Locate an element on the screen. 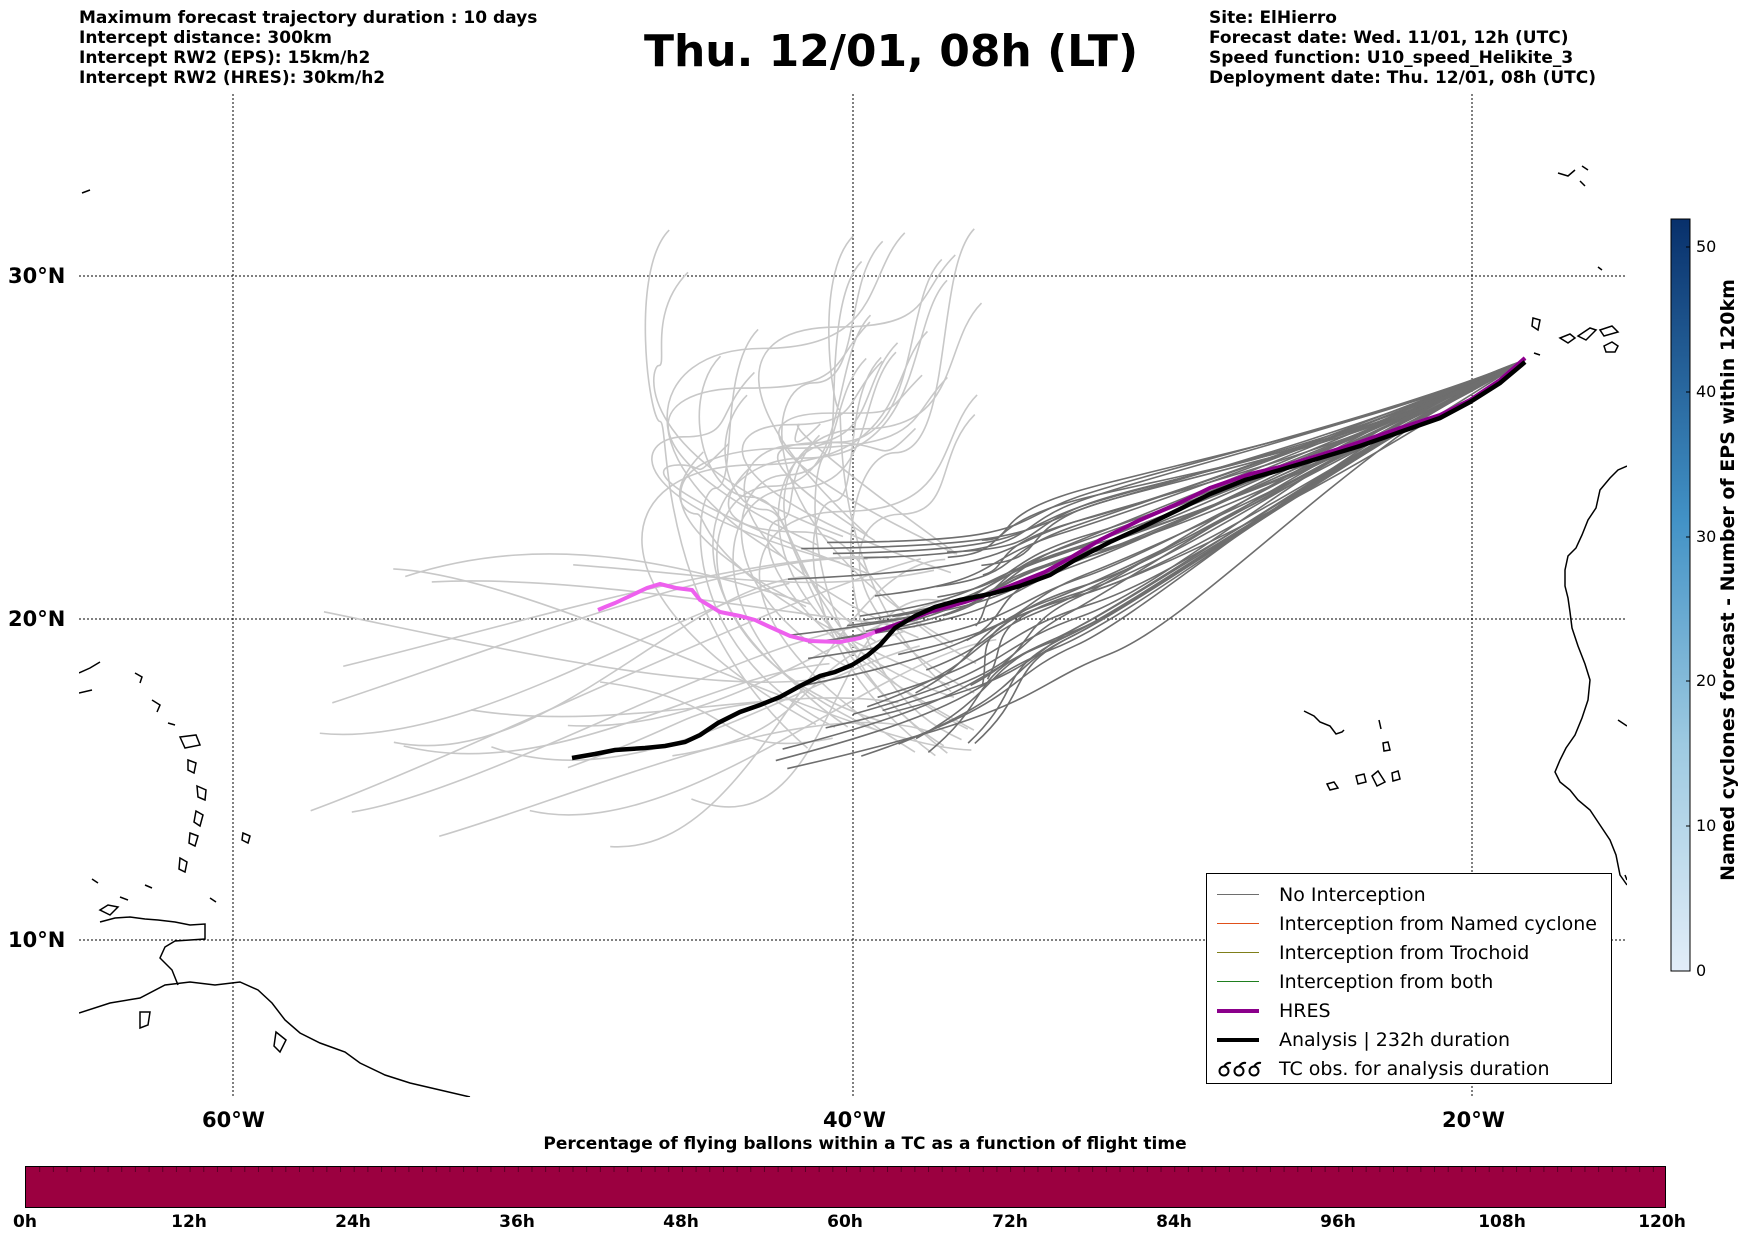  colorbar-tick-0: 0 is located at coordinates (1701, 970).